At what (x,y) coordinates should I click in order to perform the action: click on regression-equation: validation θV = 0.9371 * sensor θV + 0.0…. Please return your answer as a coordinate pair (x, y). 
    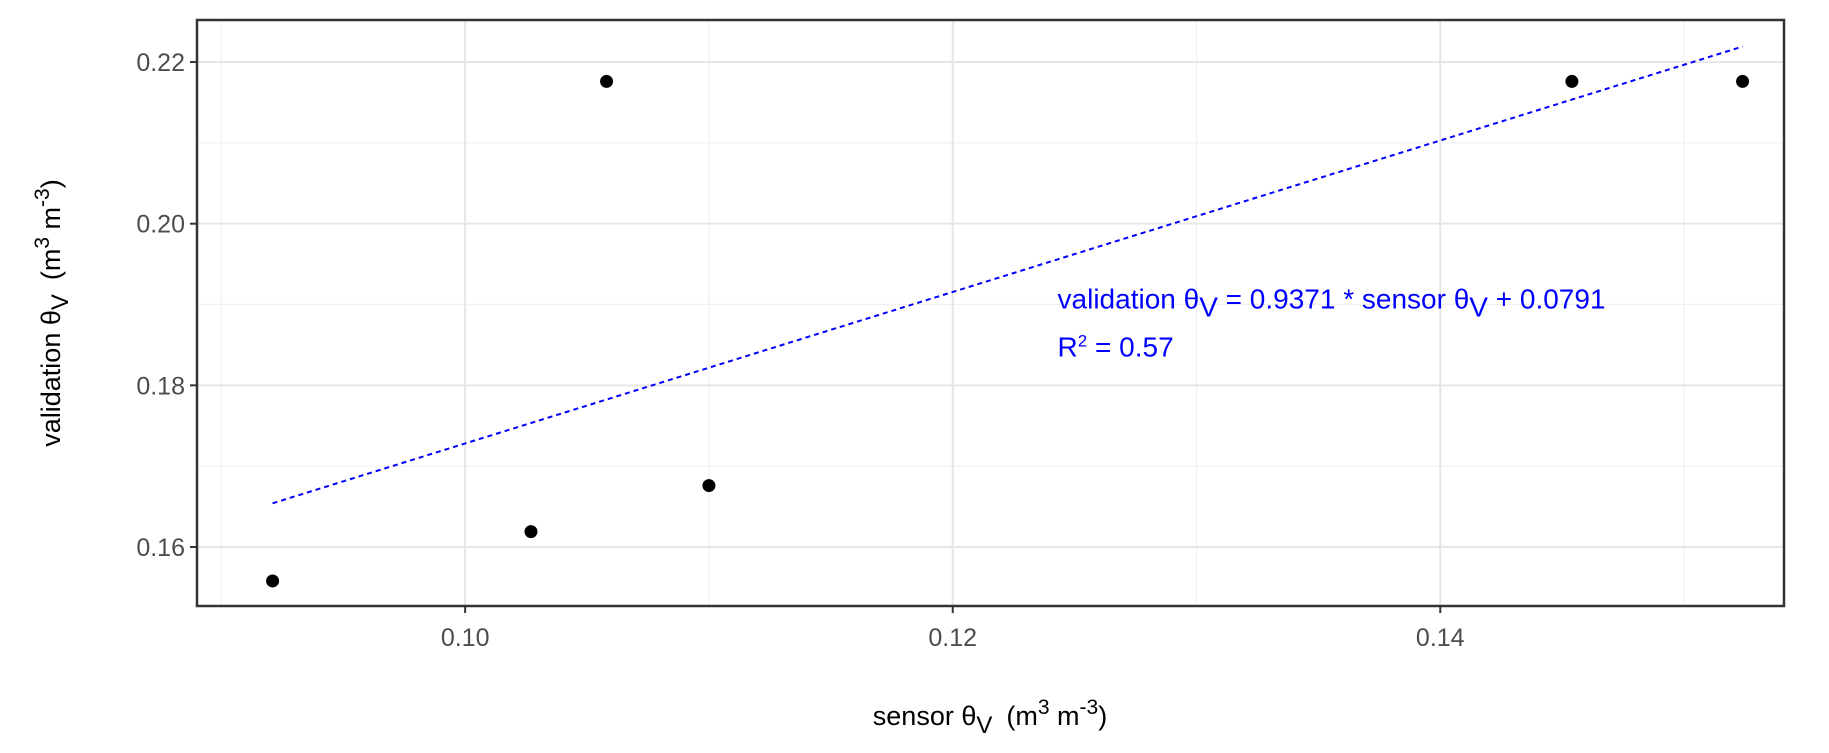
    Looking at the image, I should click on (1332, 303).